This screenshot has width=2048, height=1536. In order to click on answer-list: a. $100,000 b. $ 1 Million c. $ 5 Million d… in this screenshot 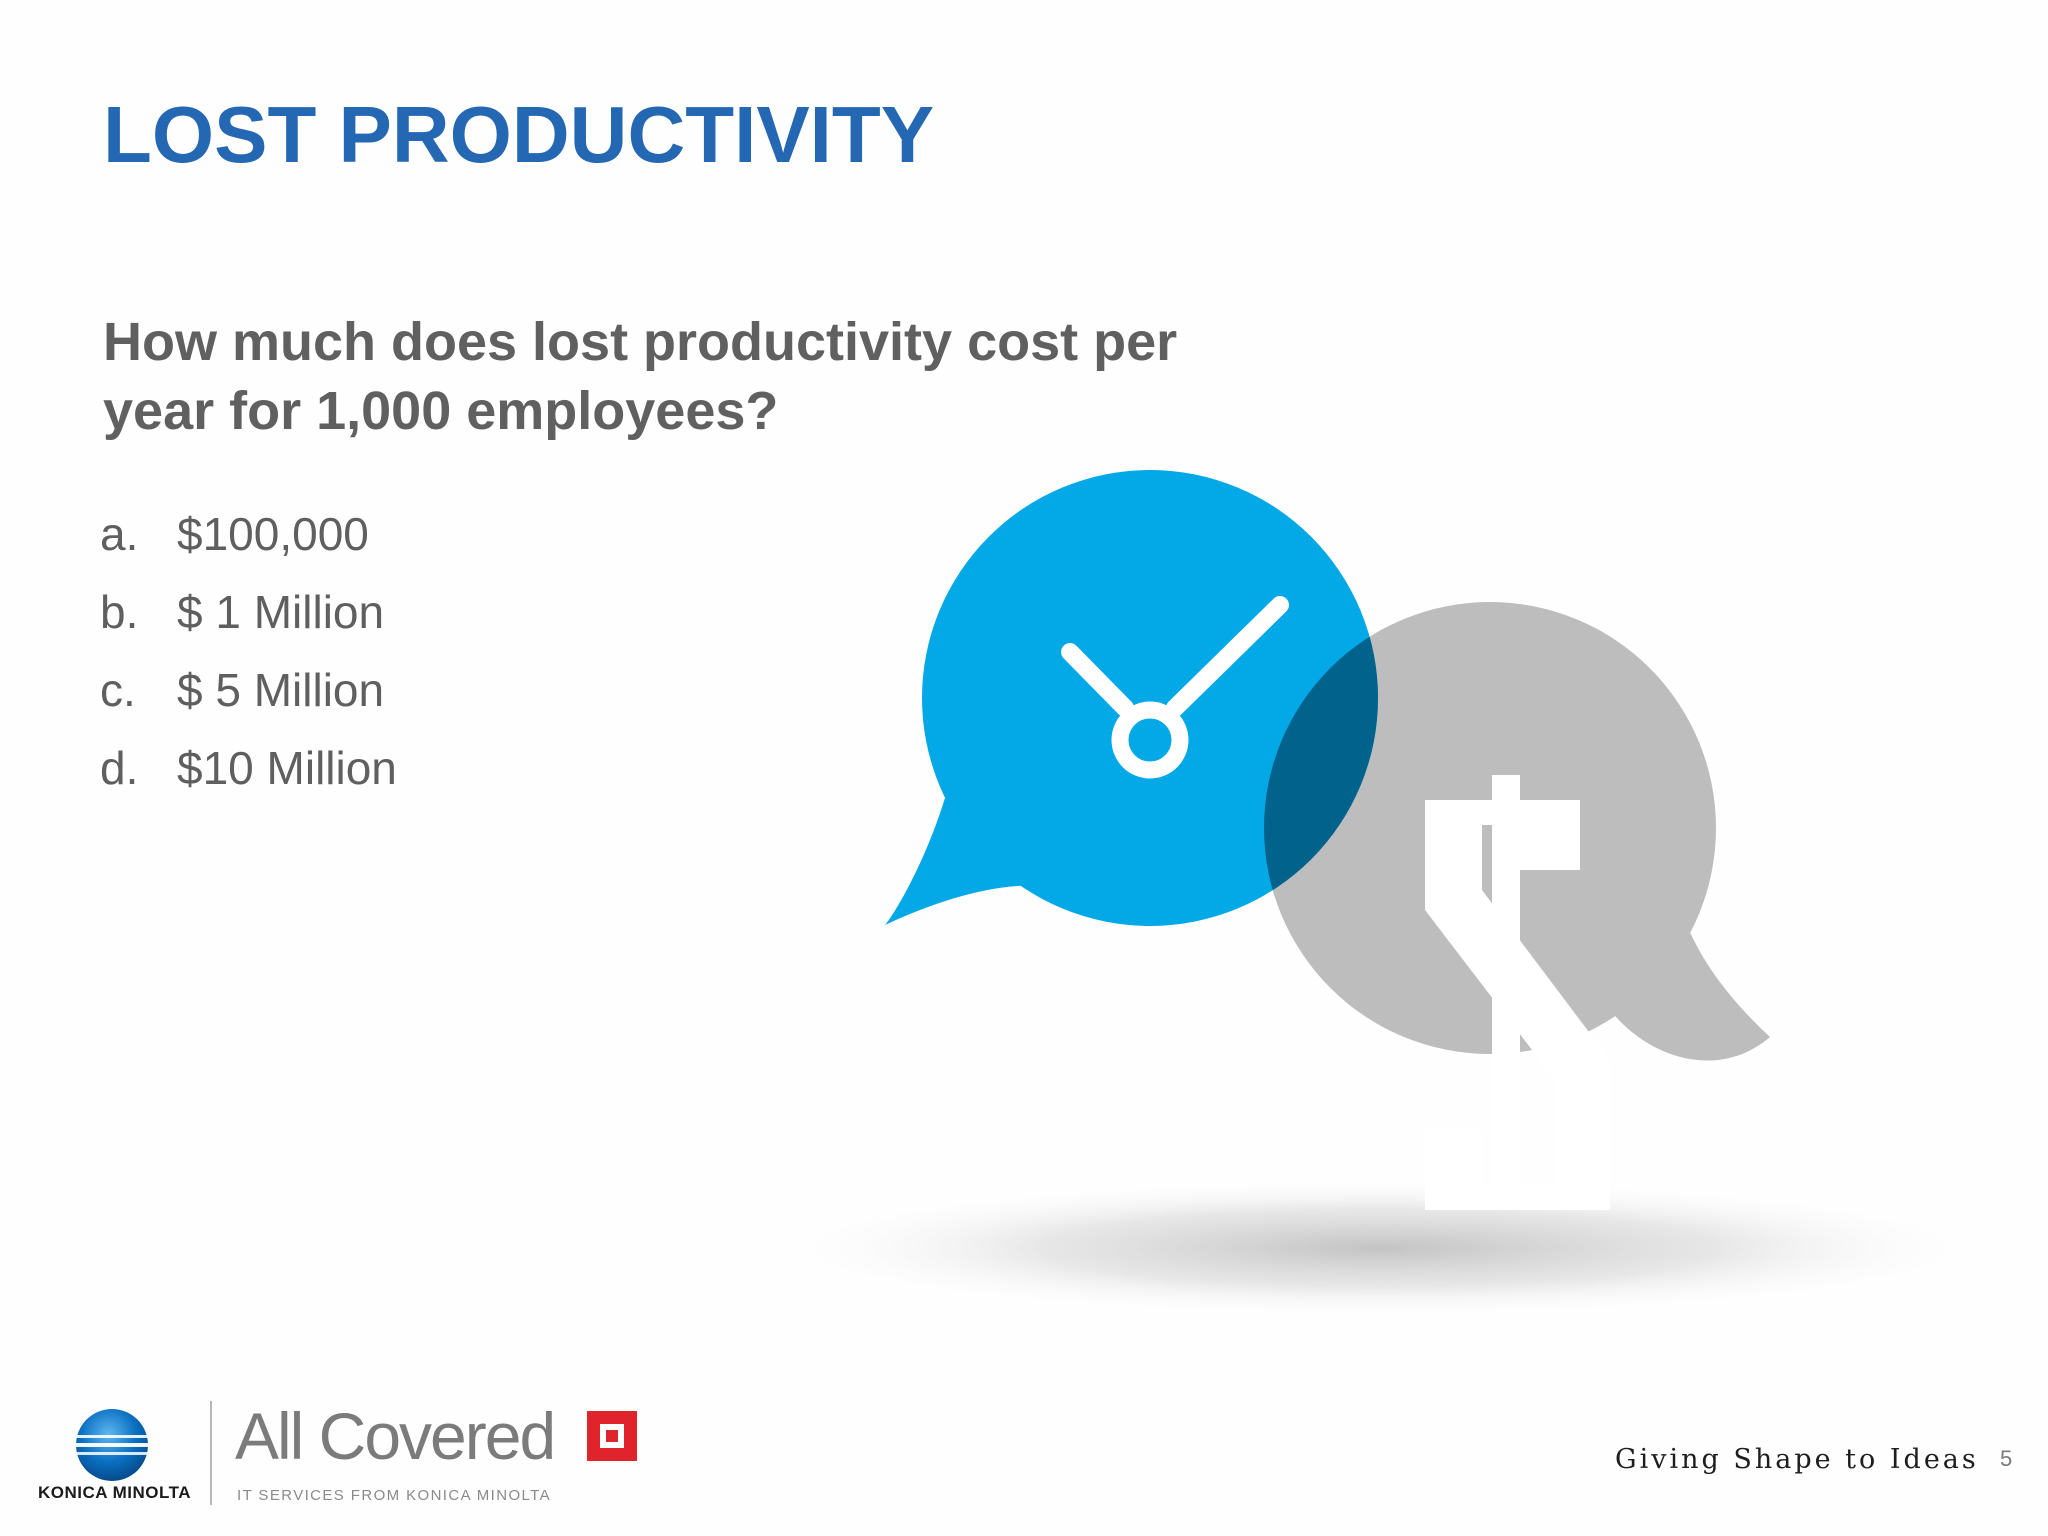, I will do `click(248, 664)`.